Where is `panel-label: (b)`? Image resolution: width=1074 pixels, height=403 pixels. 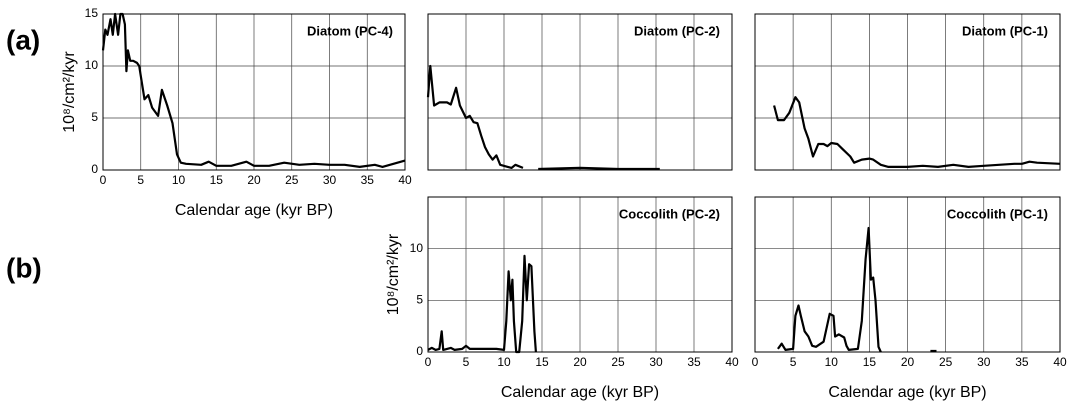 panel-label: (b) is located at coordinates (24, 267).